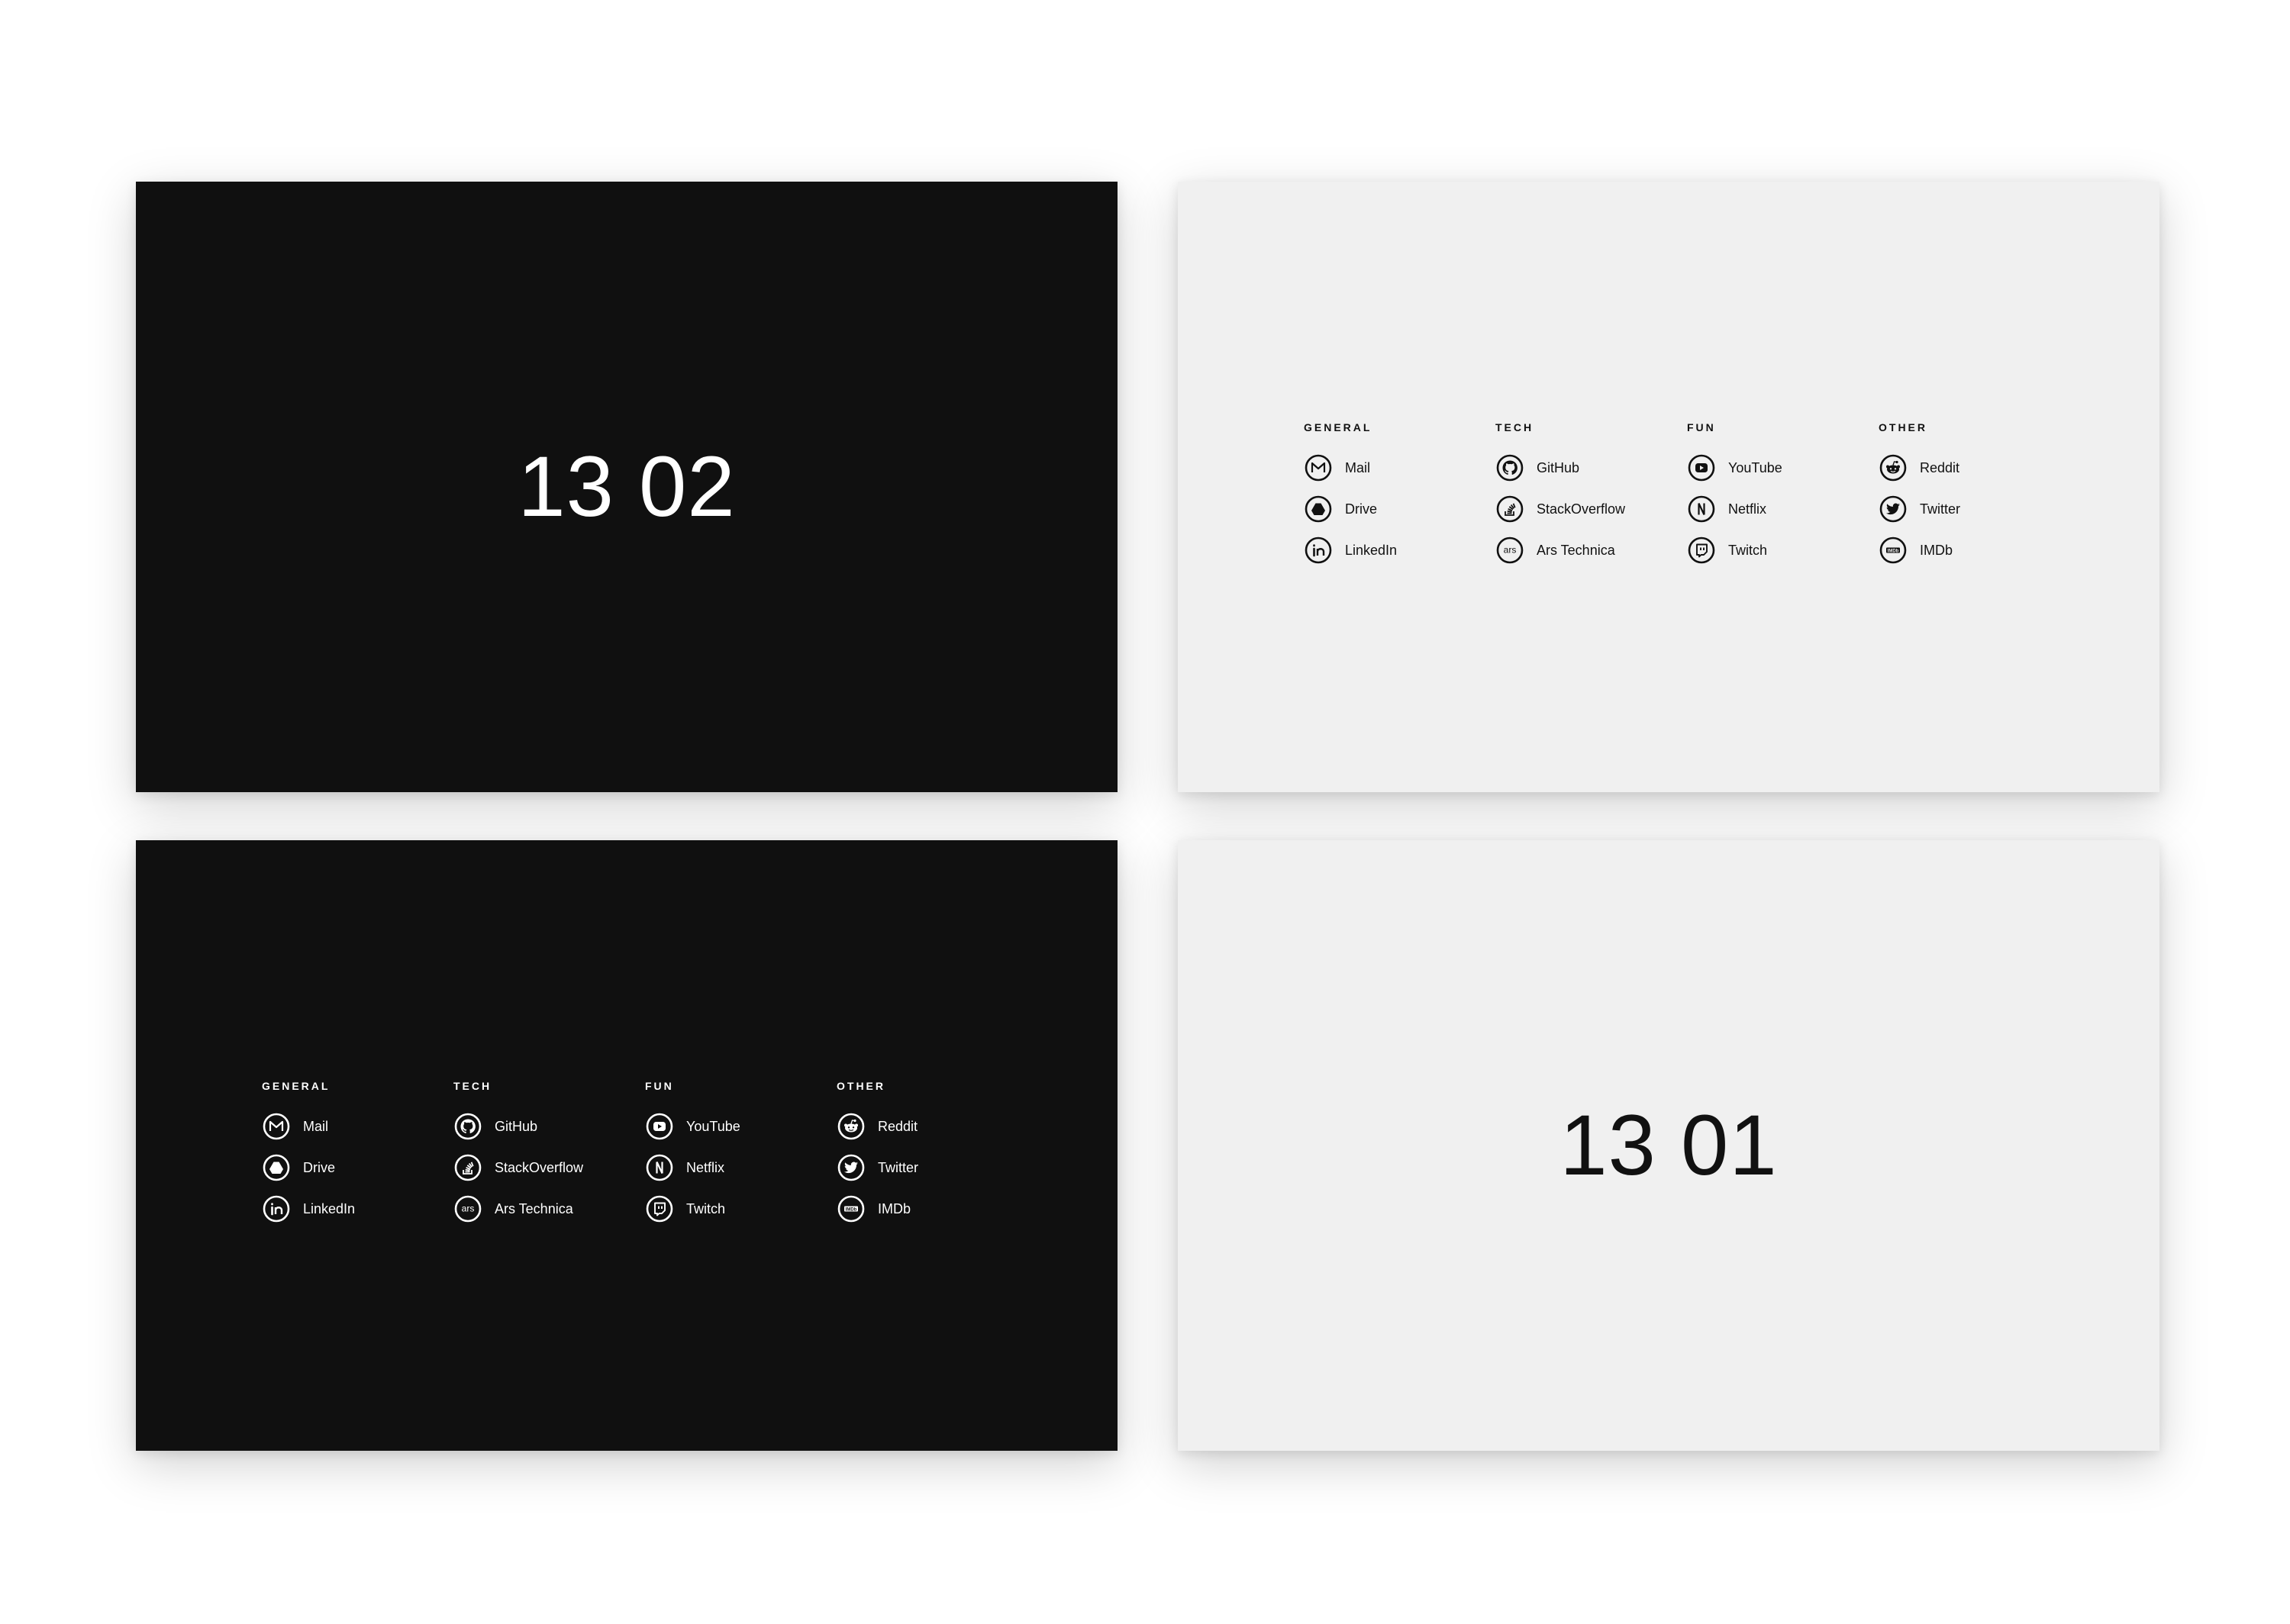  Describe the element at coordinates (1509, 468) in the screenshot. I see `github-icon` at that location.